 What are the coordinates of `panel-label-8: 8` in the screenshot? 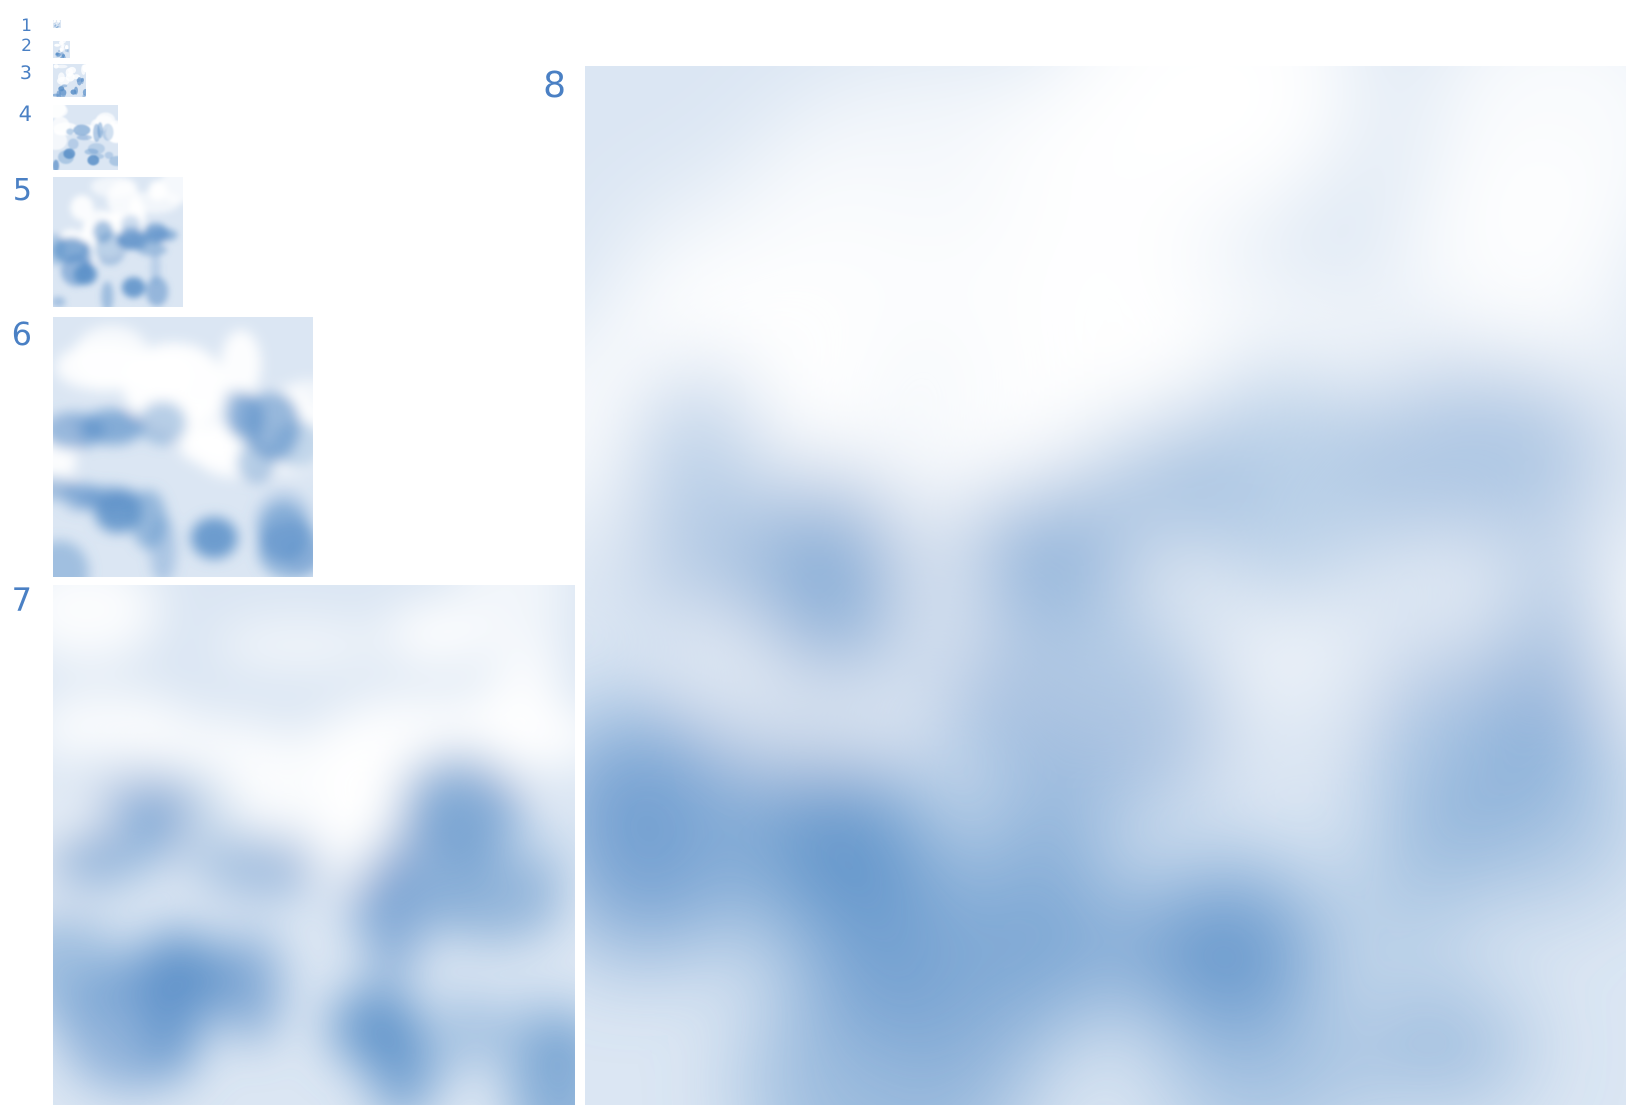 It's located at (554, 85).